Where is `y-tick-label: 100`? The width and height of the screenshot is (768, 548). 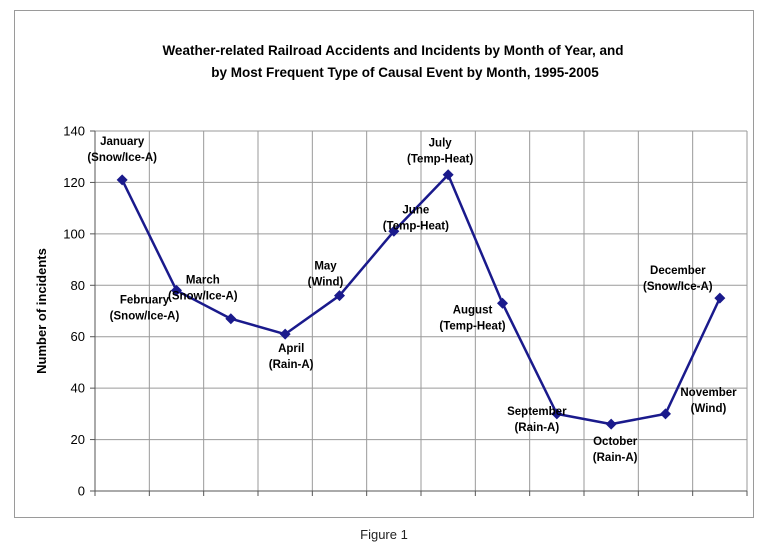 y-tick-label: 100 is located at coordinates (74, 233).